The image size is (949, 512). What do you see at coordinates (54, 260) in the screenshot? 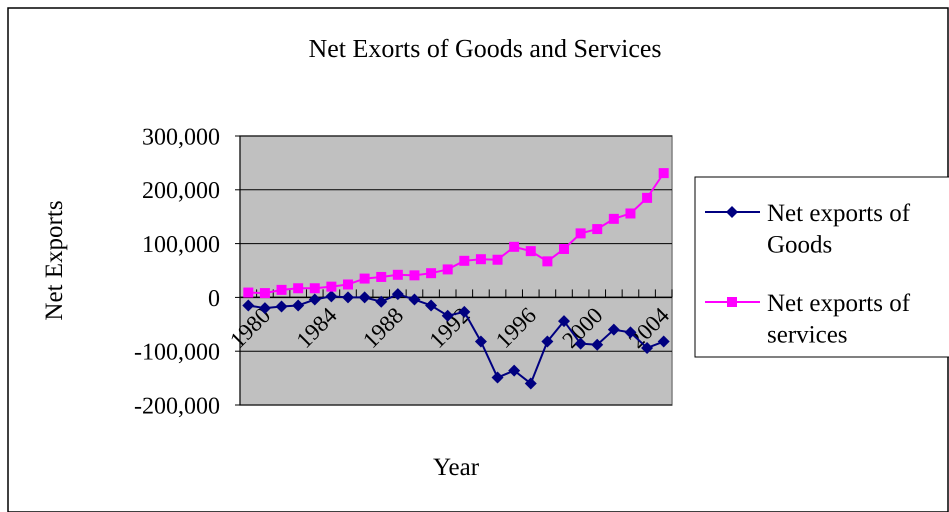
I see `y-axis-title: Net Exports` at bounding box center [54, 260].